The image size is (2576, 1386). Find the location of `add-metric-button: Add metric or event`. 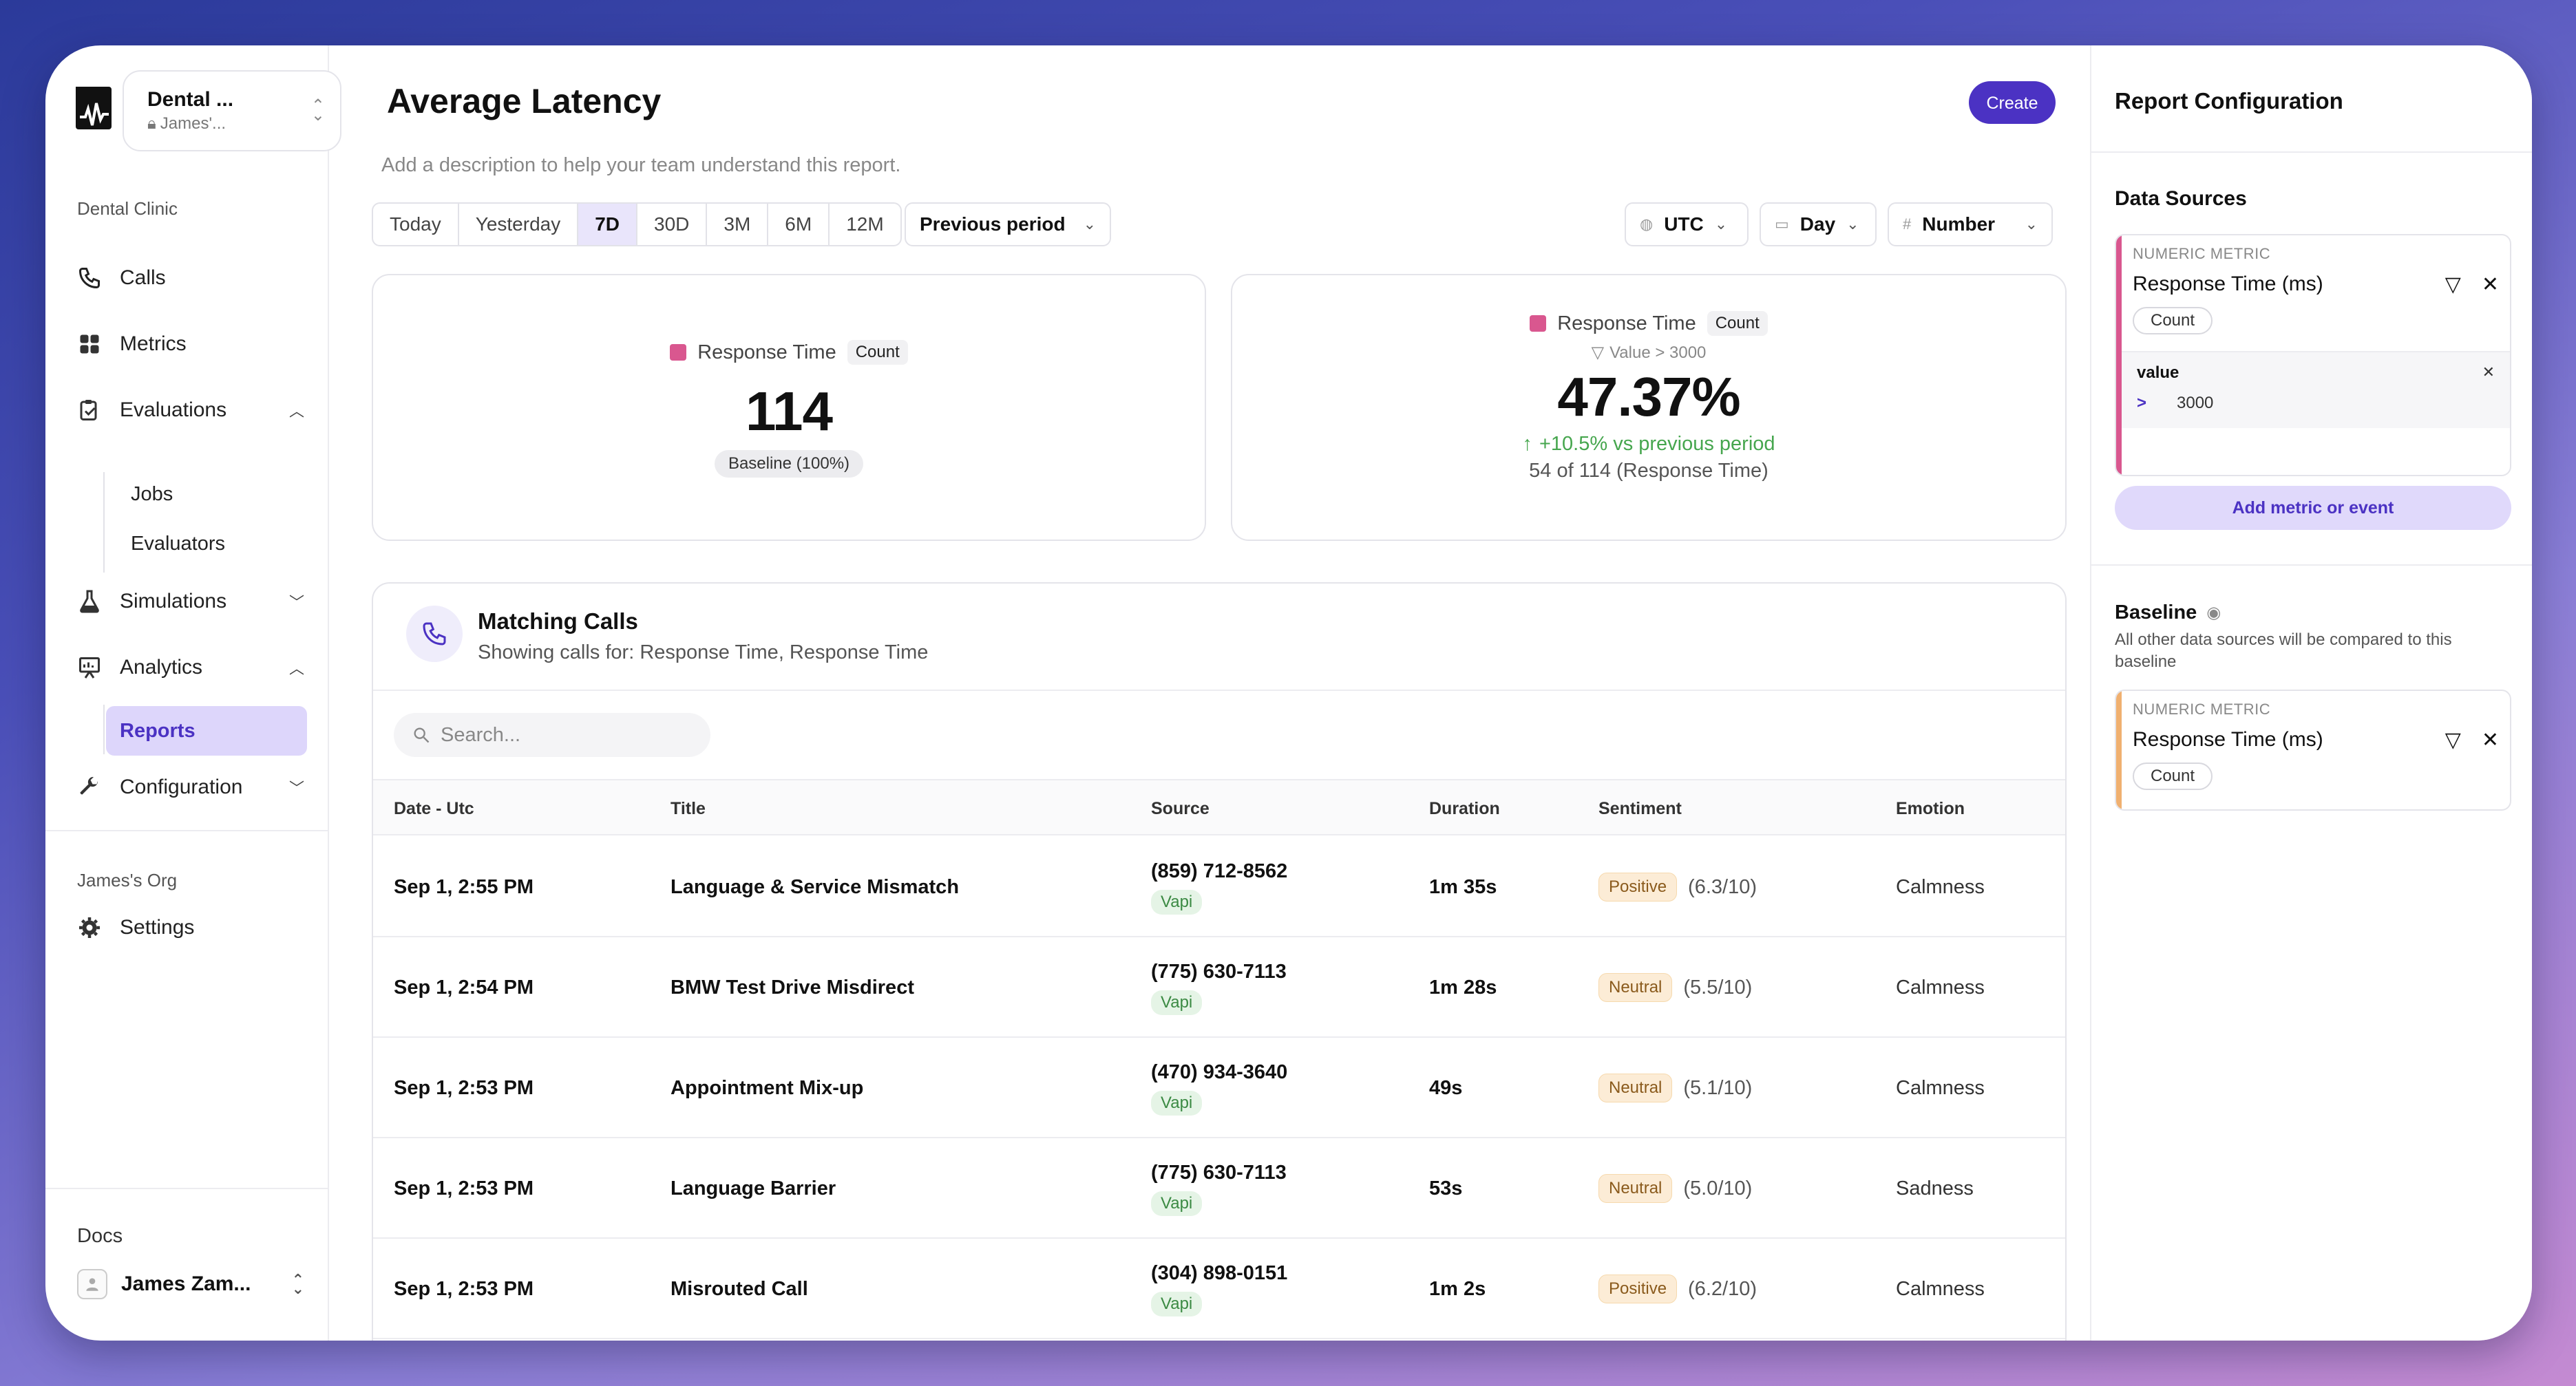

add-metric-button: Add metric or event is located at coordinates (2313, 508).